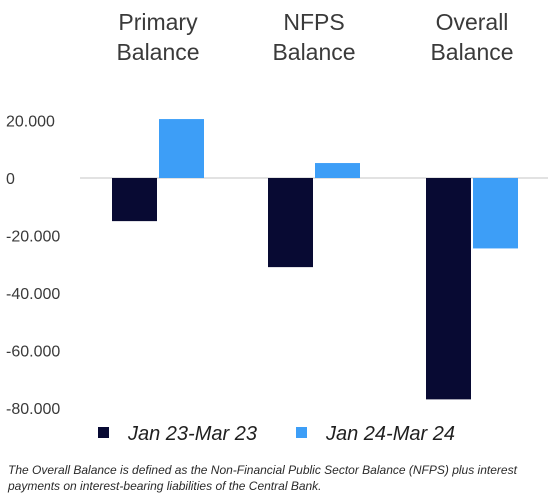 The image size is (550, 504). What do you see at coordinates (472, 22) in the screenshot?
I see `category-label: Overall` at bounding box center [472, 22].